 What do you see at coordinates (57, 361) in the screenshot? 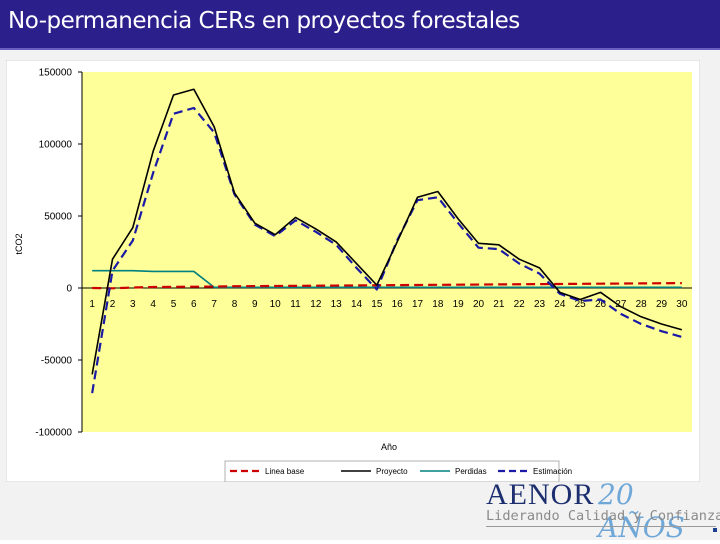
I see `y-tick-label: -50000` at bounding box center [57, 361].